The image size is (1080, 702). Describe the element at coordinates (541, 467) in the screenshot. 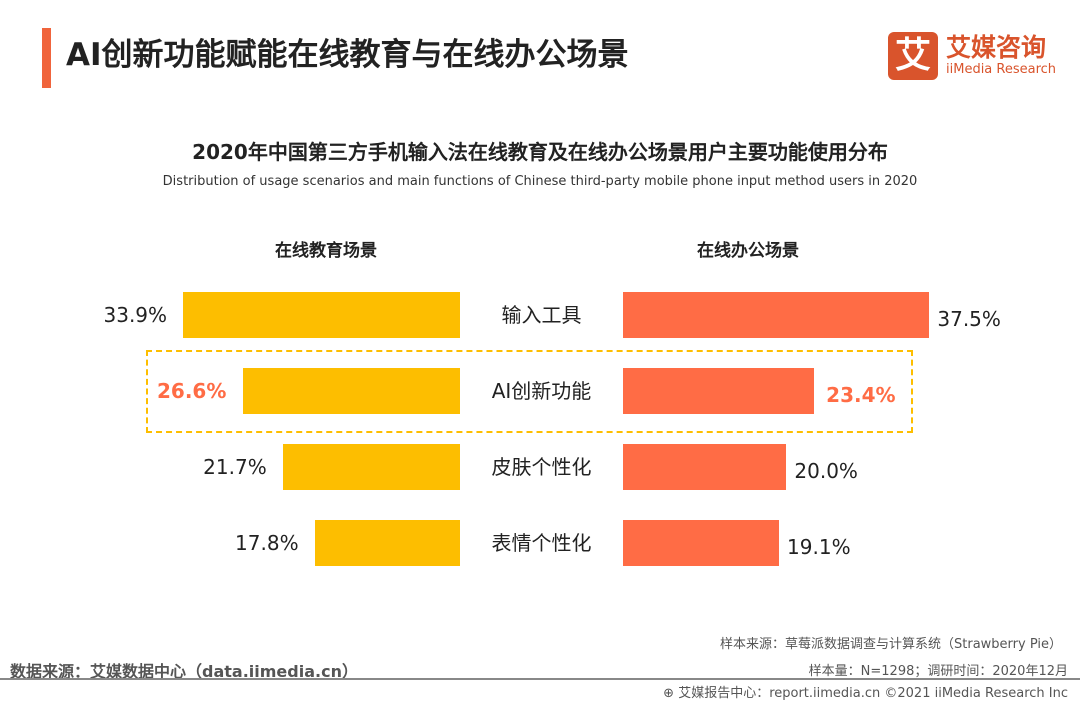

I see `category-label: 皮肤个性化` at that location.